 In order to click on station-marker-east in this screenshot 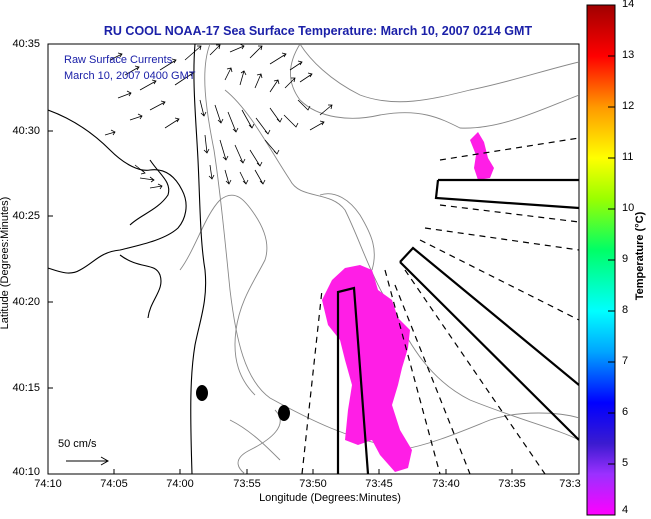, I will do `click(284, 413)`.